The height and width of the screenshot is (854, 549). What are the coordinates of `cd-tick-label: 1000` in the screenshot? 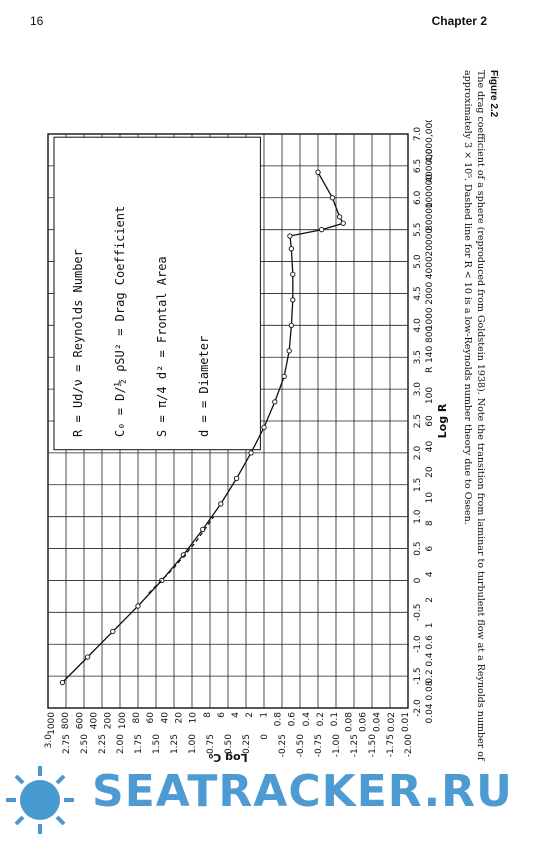 It's located at (52, 723).